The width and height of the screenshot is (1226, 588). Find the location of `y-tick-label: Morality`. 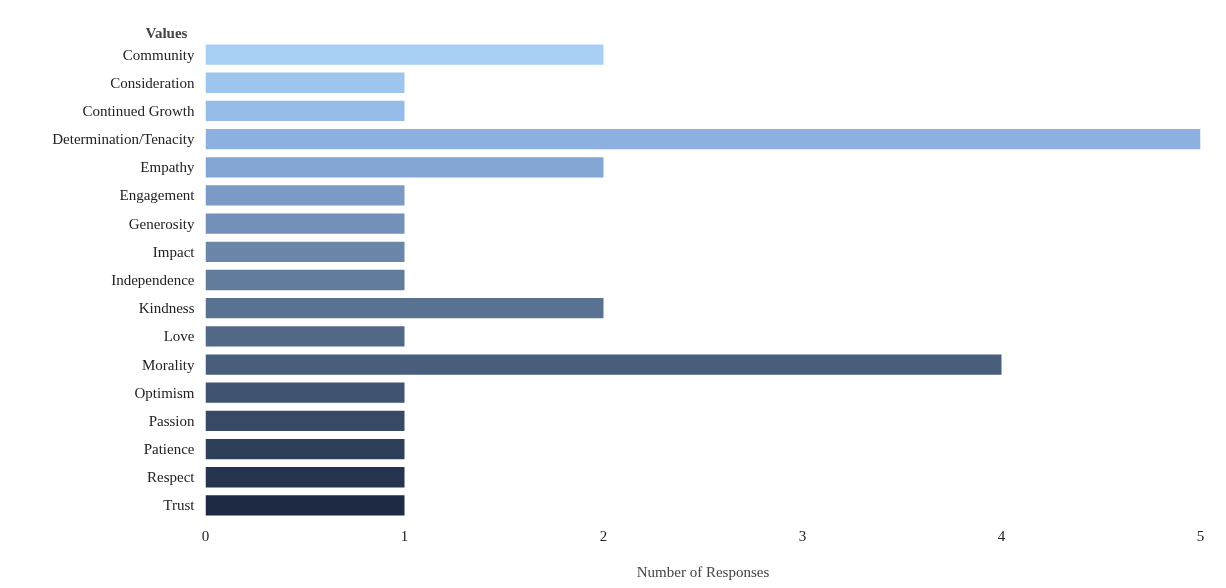

y-tick-label: Morality is located at coordinates (168, 364).